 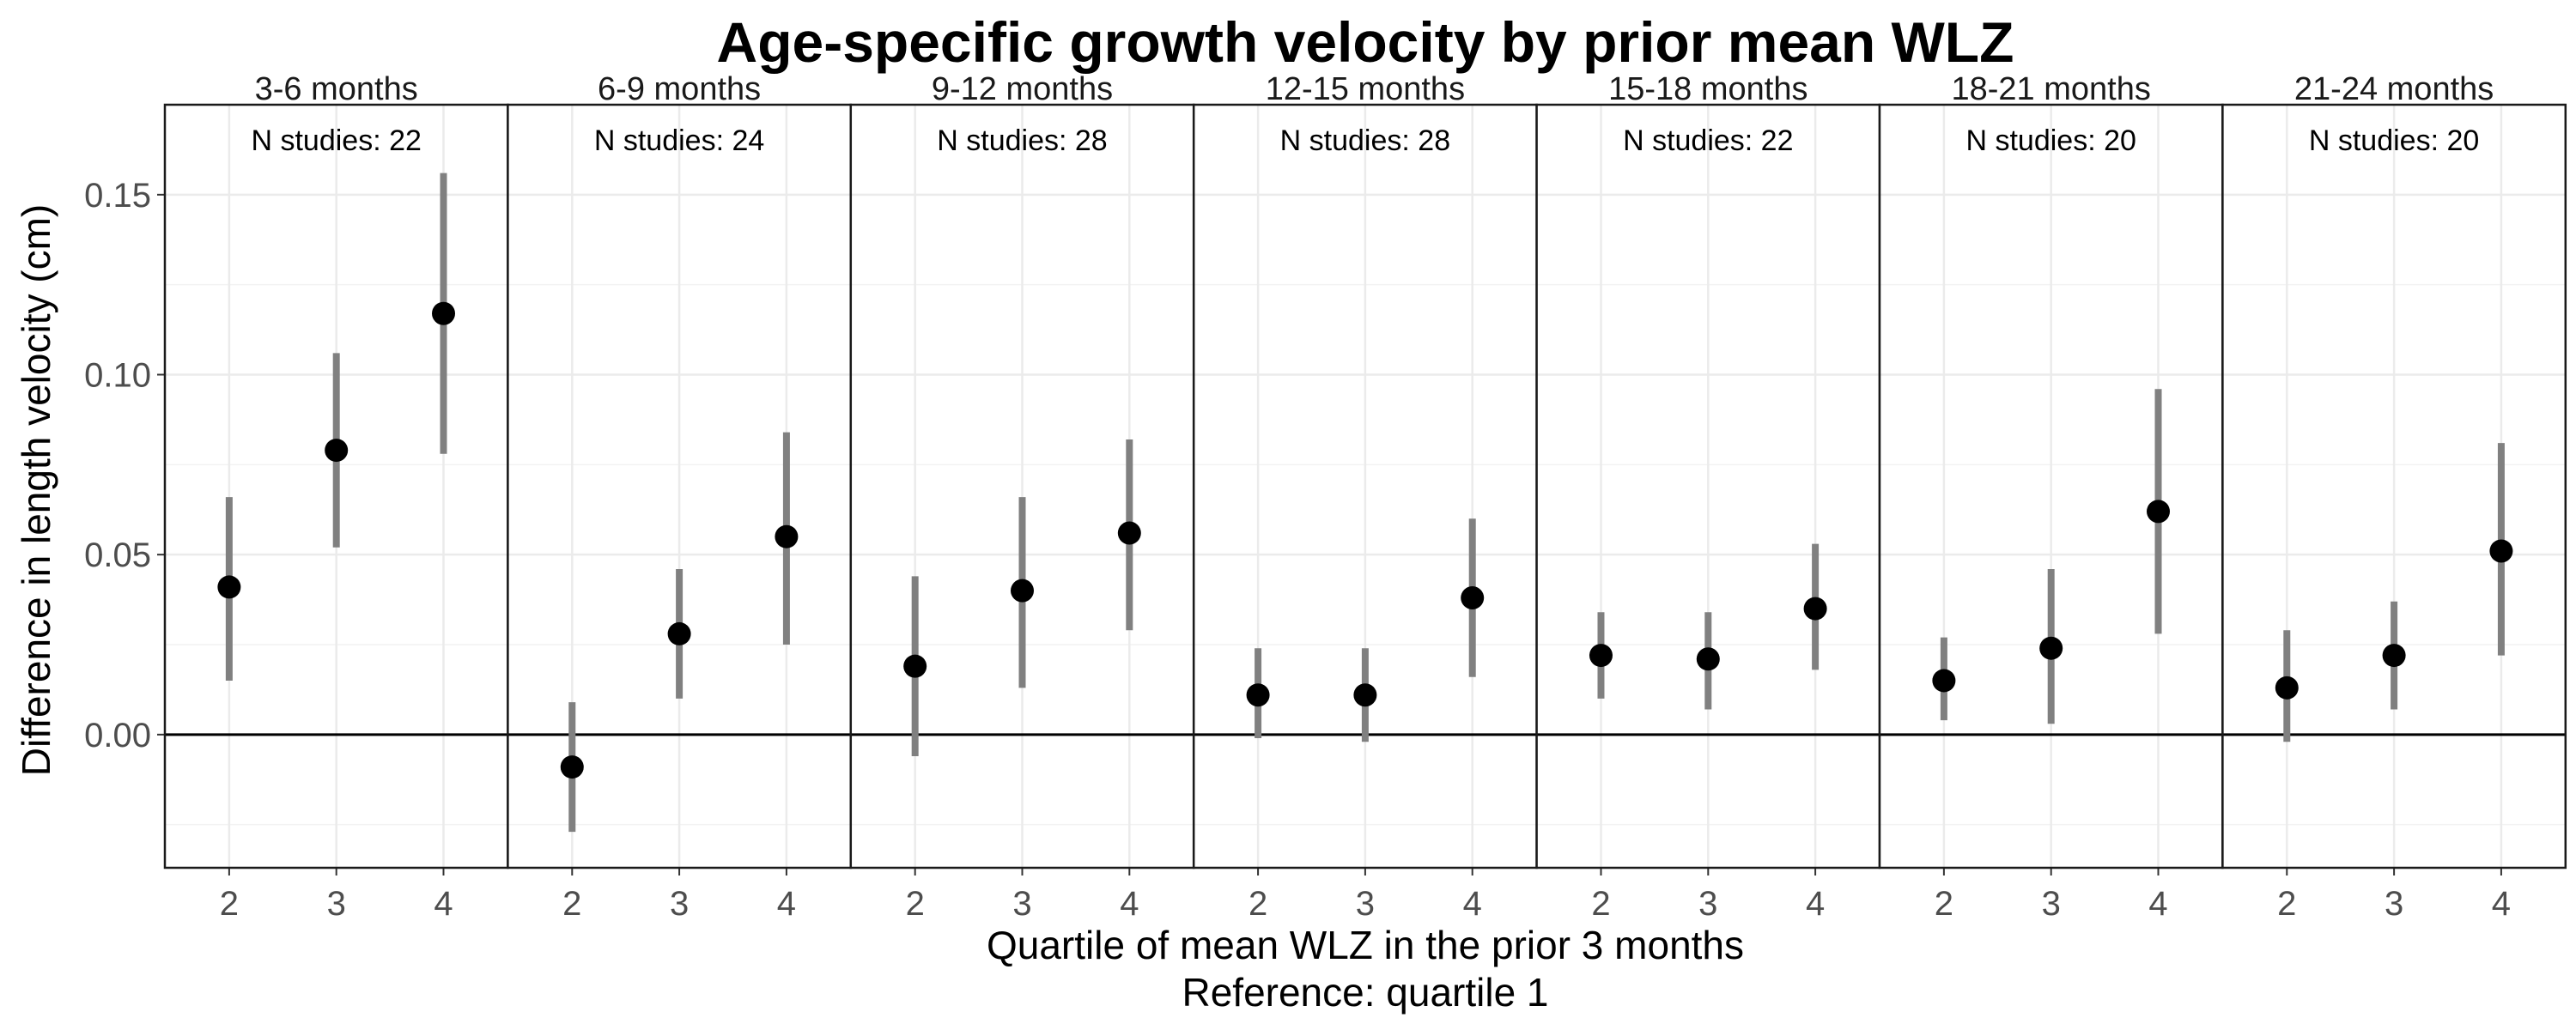 I want to click on y-tick-label: 0.05, so click(x=117, y=555).